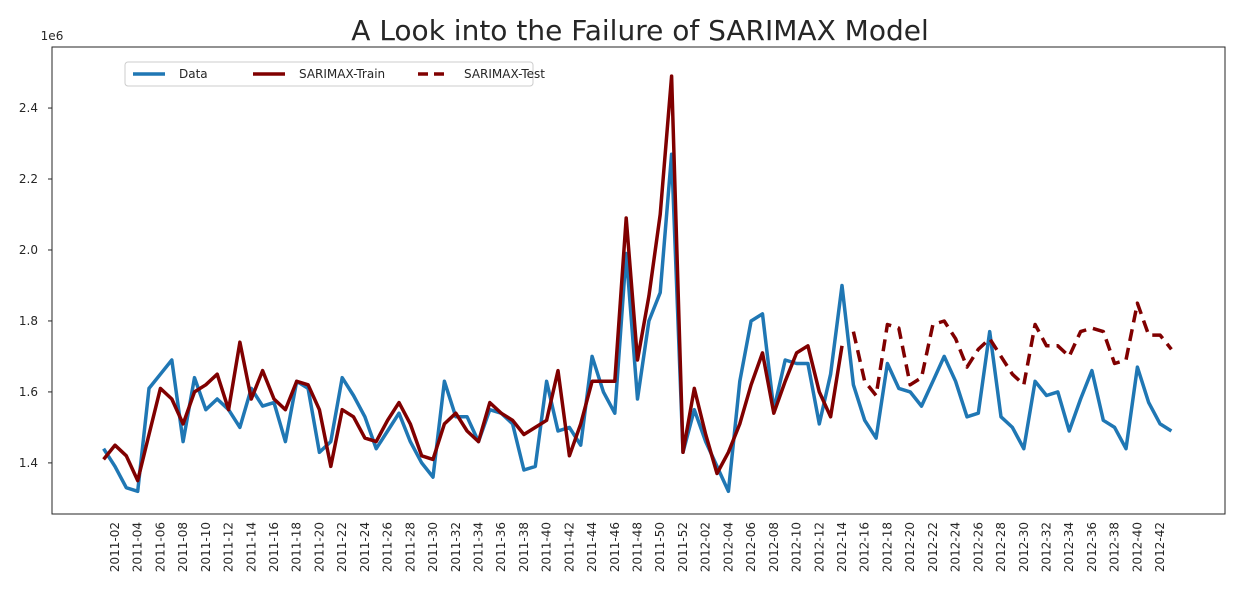 The width and height of the screenshot is (1253, 602). What do you see at coordinates (638, 547) in the screenshot?
I see `x-tick-label: 2011-48` at bounding box center [638, 547].